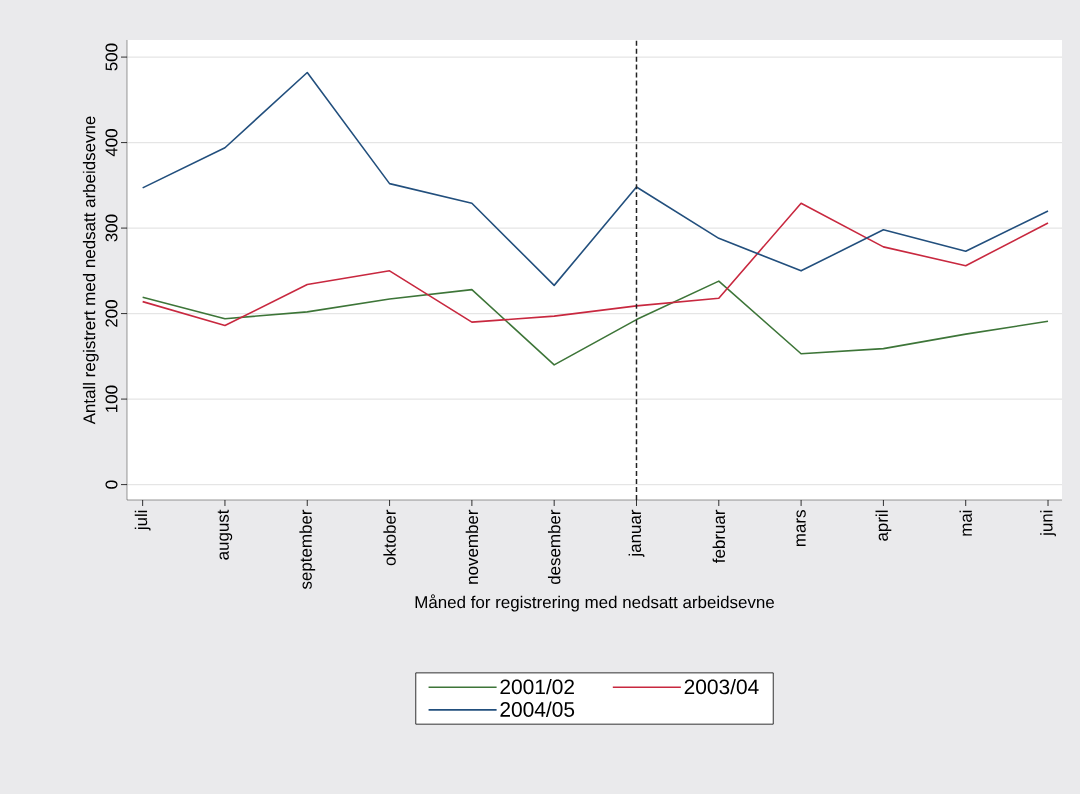  What do you see at coordinates (111, 57) in the screenshot?
I see `y-tick-label: 500` at bounding box center [111, 57].